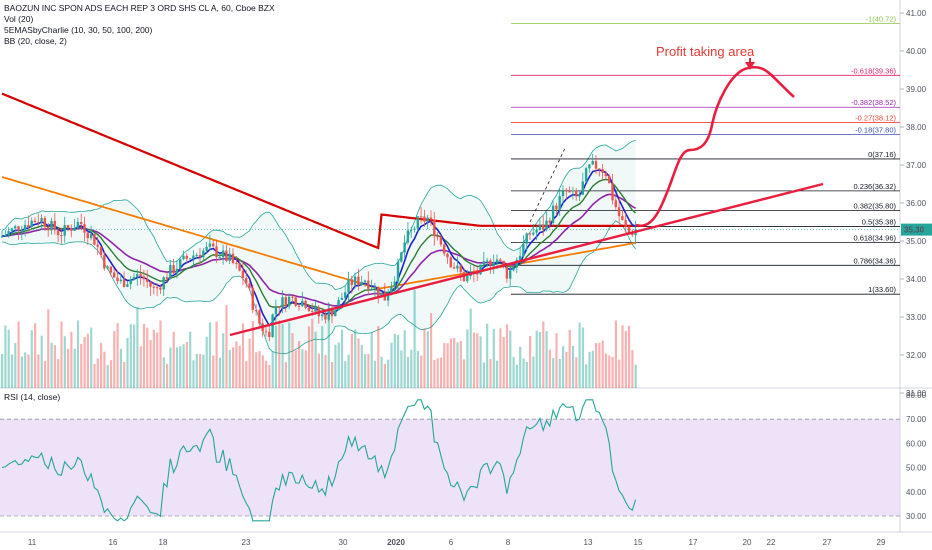 This screenshot has width=932, height=550. What do you see at coordinates (916, 279) in the screenshot?
I see `price-tick-label: 34.00` at bounding box center [916, 279].